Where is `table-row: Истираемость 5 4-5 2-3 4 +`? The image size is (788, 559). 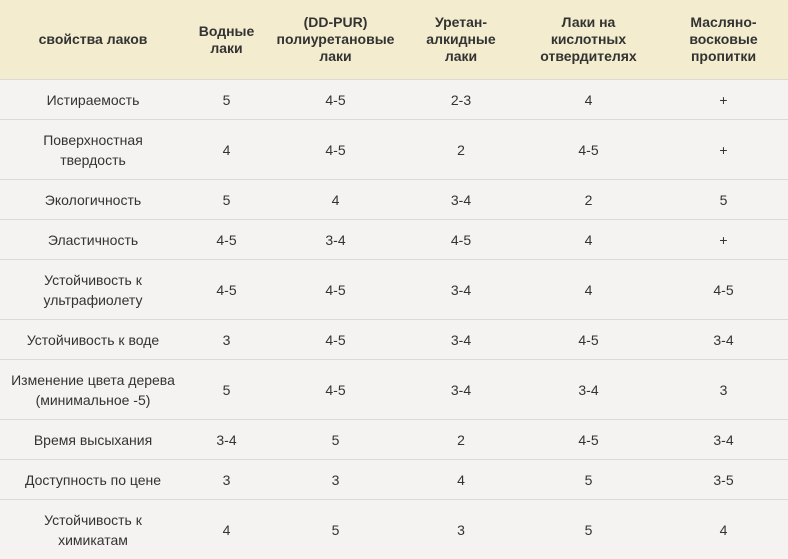
table-row: Истираемость 5 4-5 2-3 4 + is located at coordinates (394, 99).